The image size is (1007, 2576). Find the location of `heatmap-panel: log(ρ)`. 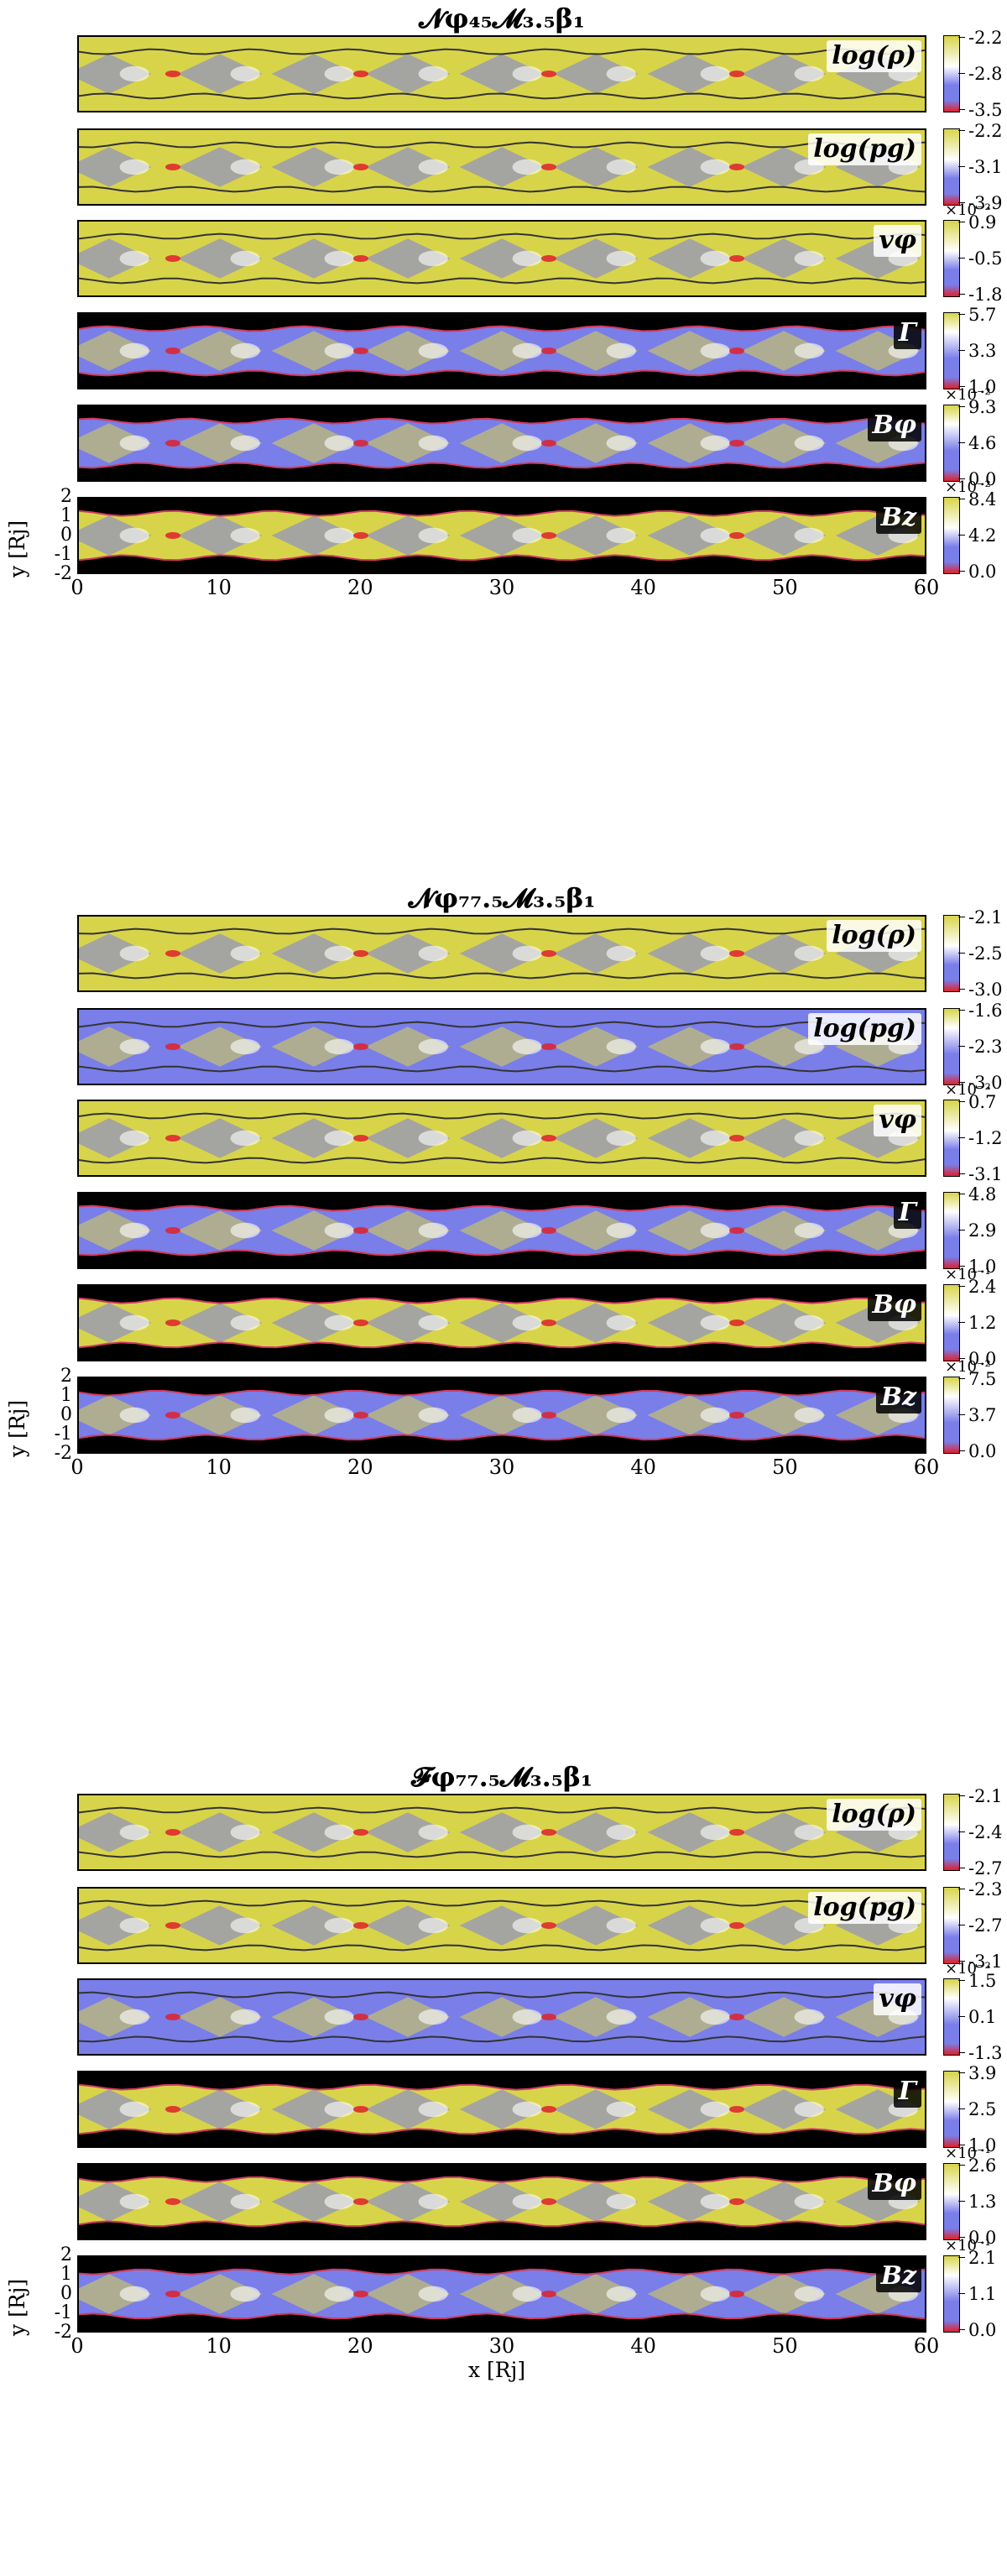

heatmap-panel: log(ρ) is located at coordinates (501, 953).